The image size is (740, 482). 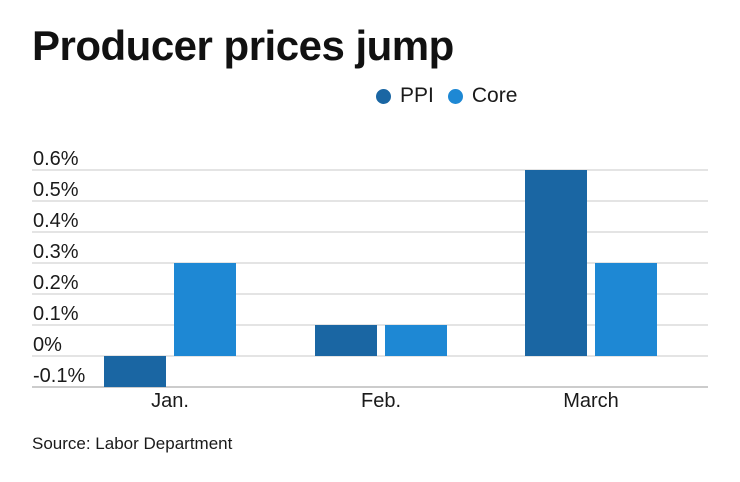 I want to click on y-tick-label: -0.1%, so click(x=59, y=376).